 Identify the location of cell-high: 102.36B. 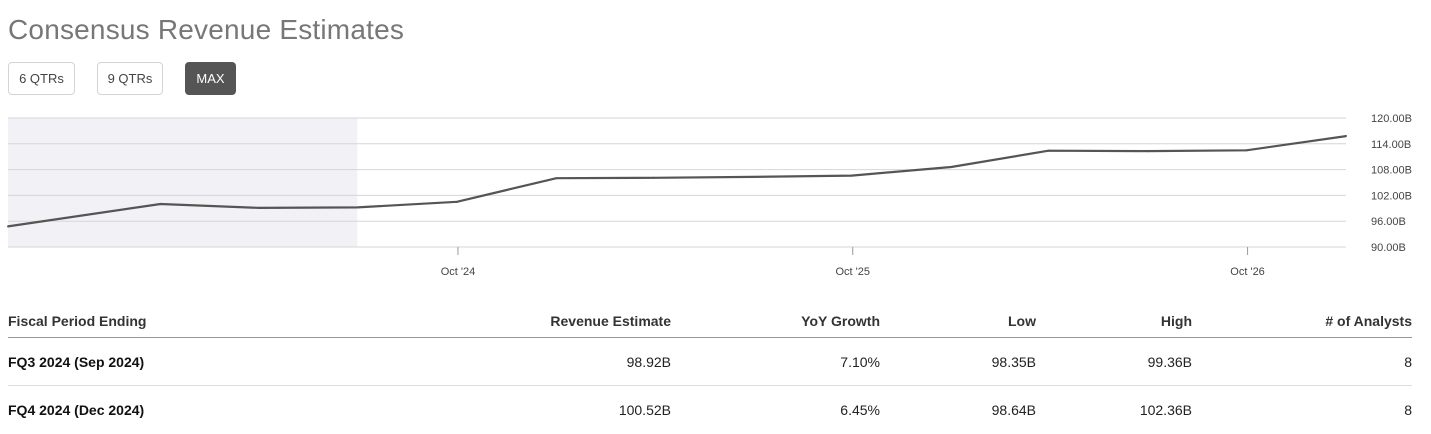
(1165, 410).